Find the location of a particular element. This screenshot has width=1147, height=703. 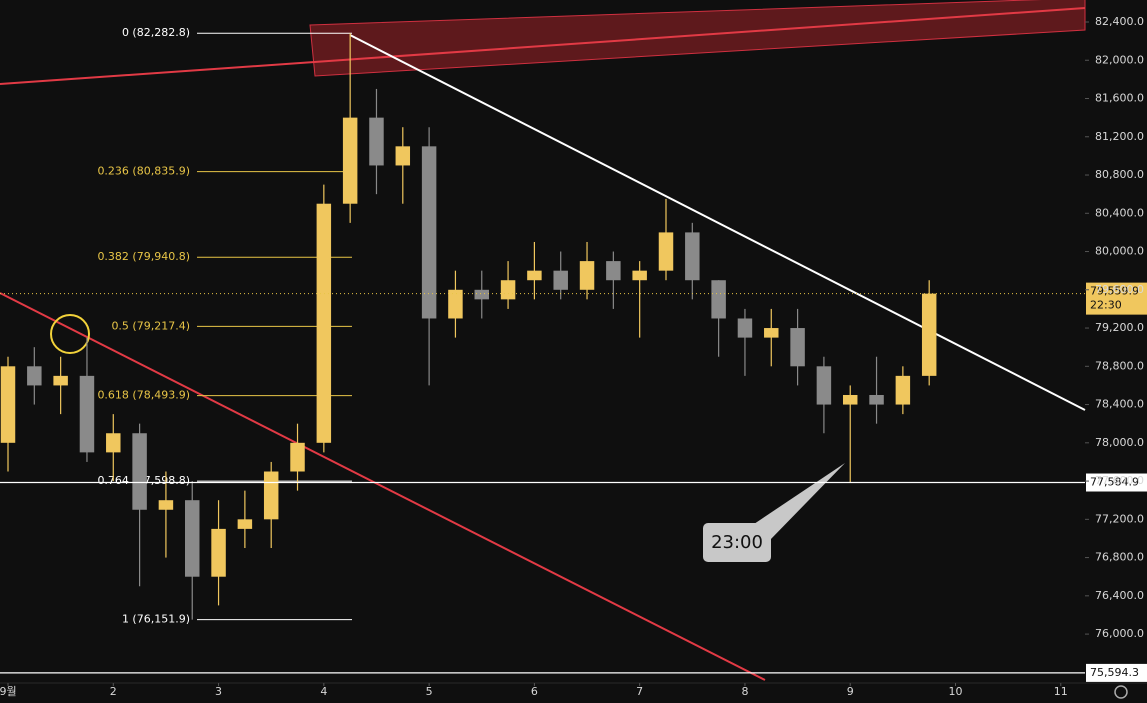

y-tick-label: 76,400.0 is located at coordinates (1119, 595).